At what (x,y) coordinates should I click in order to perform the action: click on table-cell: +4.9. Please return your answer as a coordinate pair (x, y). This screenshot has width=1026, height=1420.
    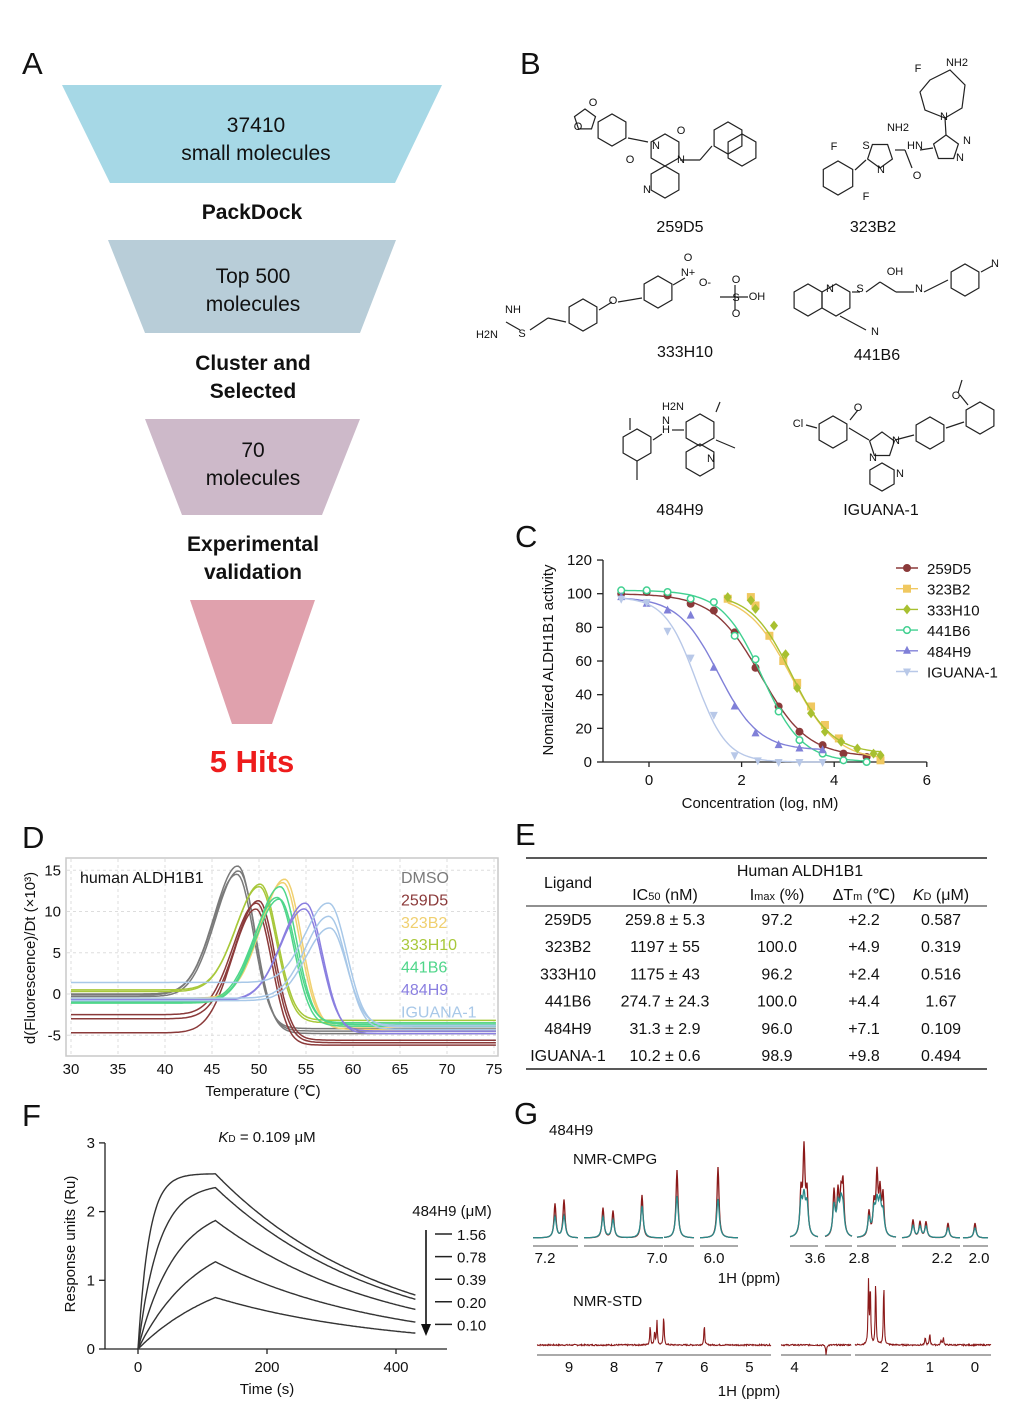
    Looking at the image, I should click on (864, 947).